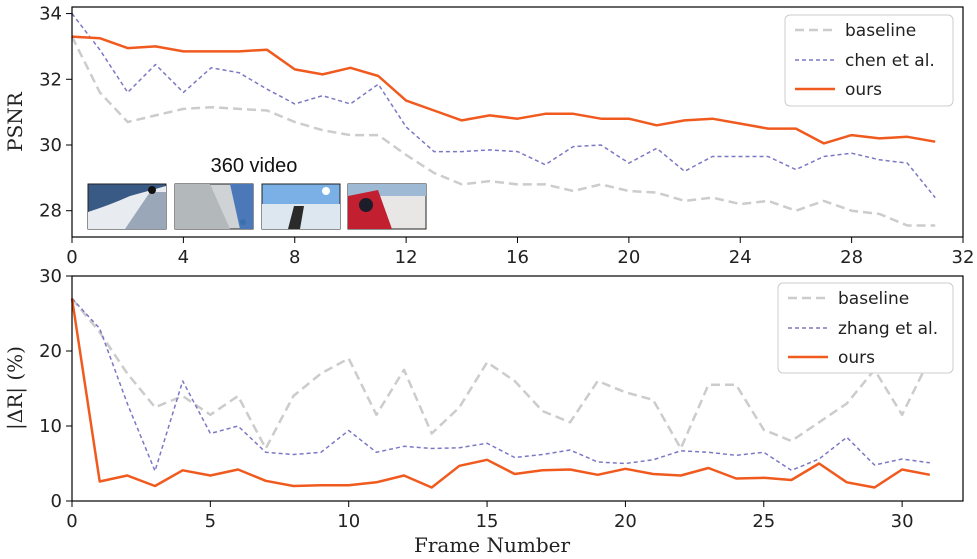 This screenshot has width=977, height=559. I want to click on delta-r-x-tick-label: 30, so click(902, 521).